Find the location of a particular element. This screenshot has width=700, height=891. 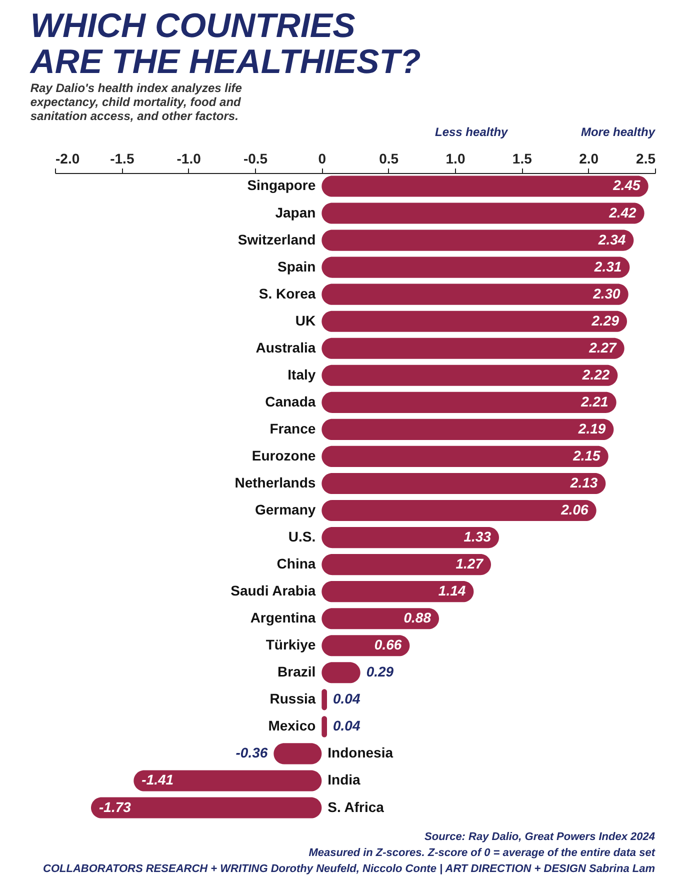

y-tick-label: Spain is located at coordinates (297, 266).